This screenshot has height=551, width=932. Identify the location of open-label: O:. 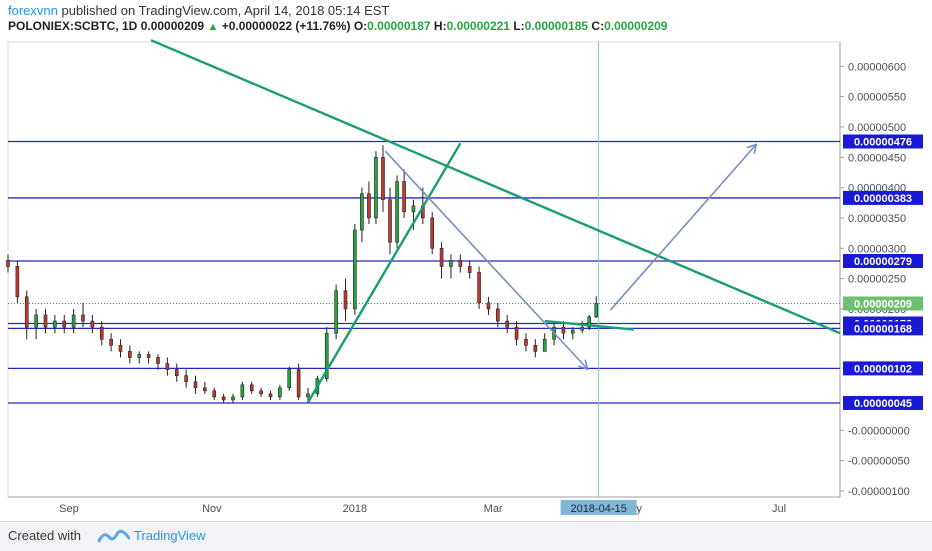
(360, 26).